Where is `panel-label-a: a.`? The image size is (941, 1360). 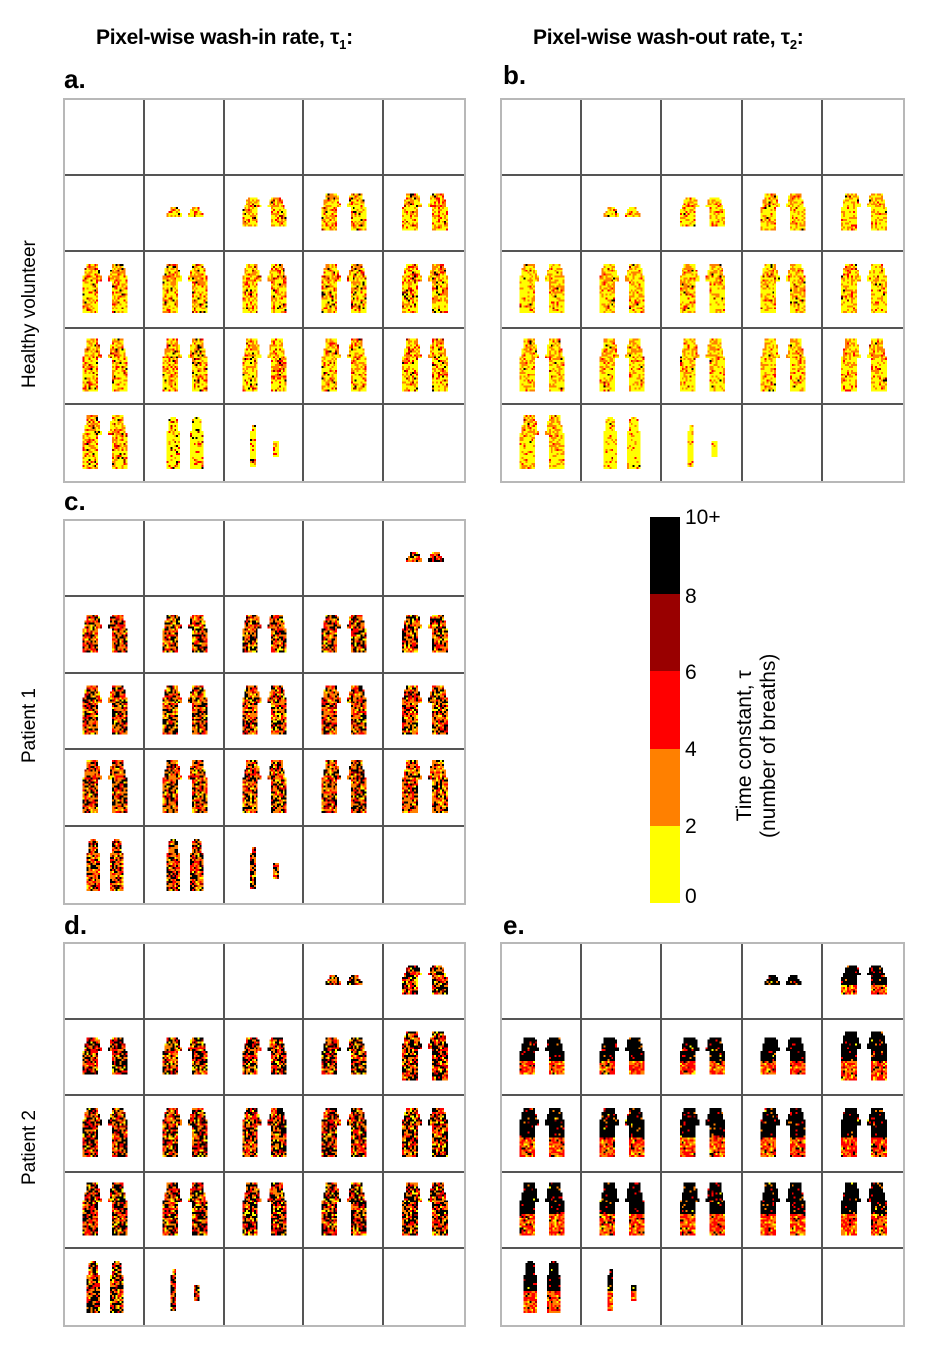 panel-label-a: a. is located at coordinates (75, 79).